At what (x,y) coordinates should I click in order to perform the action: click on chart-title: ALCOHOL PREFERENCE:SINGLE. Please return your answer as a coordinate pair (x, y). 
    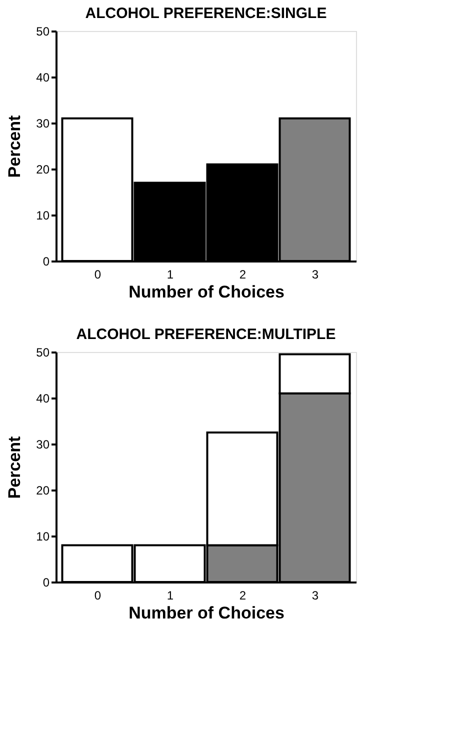
    Looking at the image, I should click on (206, 13).